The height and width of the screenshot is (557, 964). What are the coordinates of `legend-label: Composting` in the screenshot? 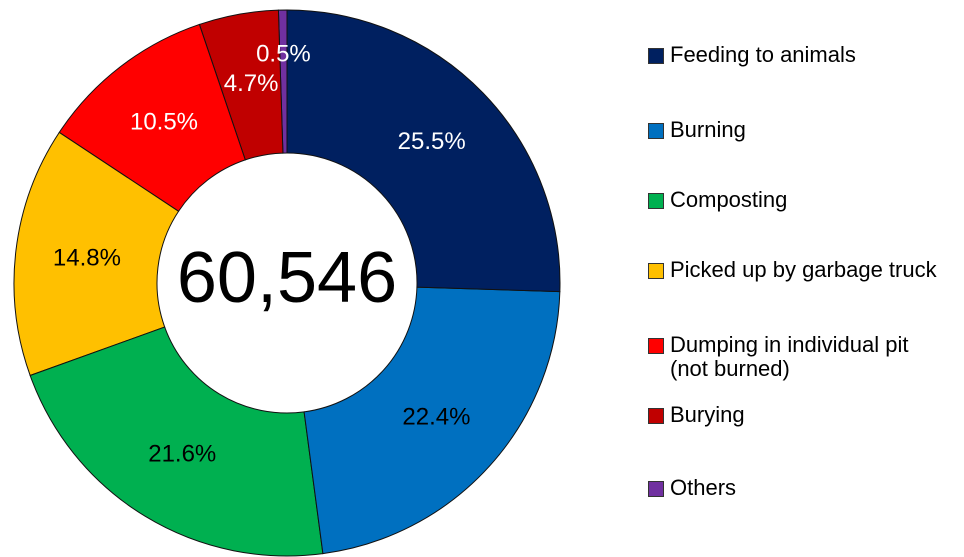 It's located at (729, 199).